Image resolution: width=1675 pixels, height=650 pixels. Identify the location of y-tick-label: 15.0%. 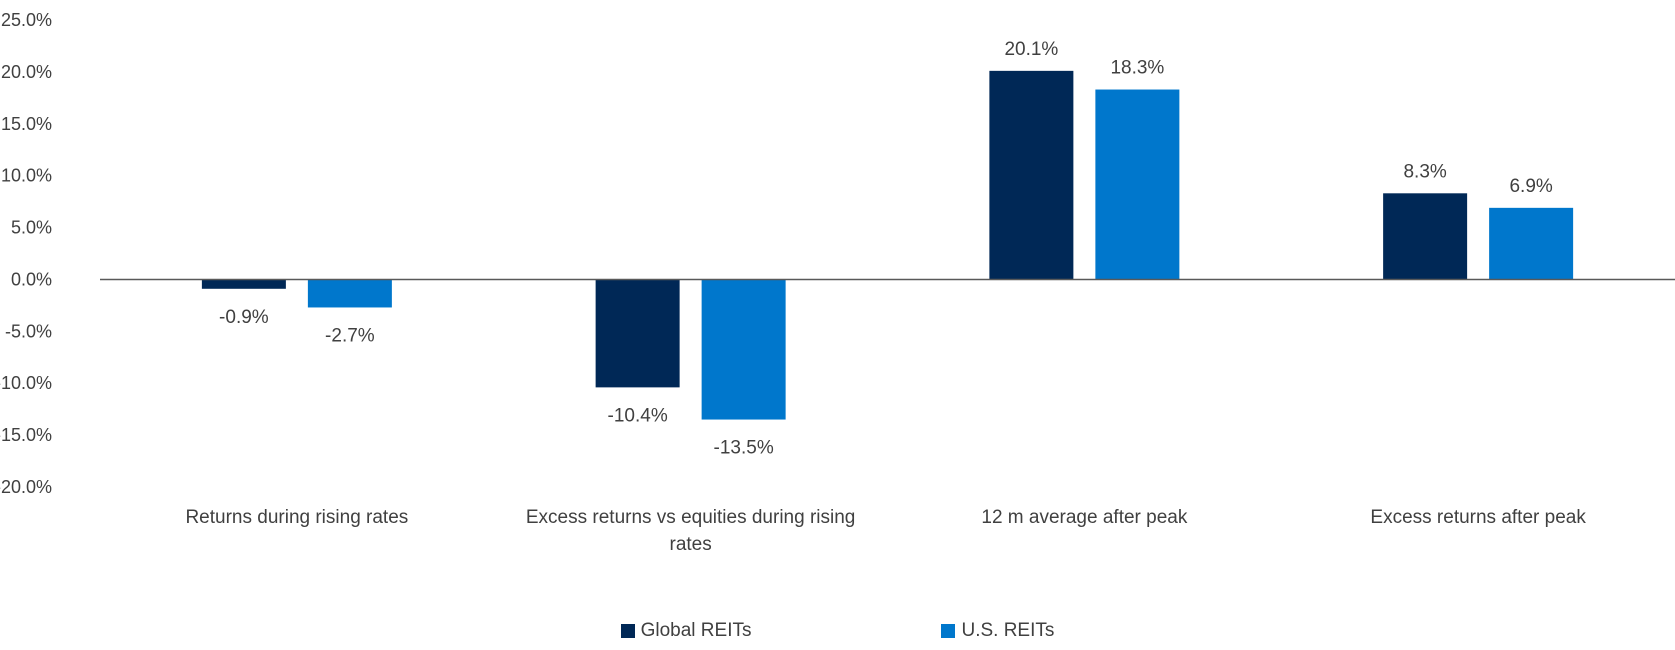
(26, 124).